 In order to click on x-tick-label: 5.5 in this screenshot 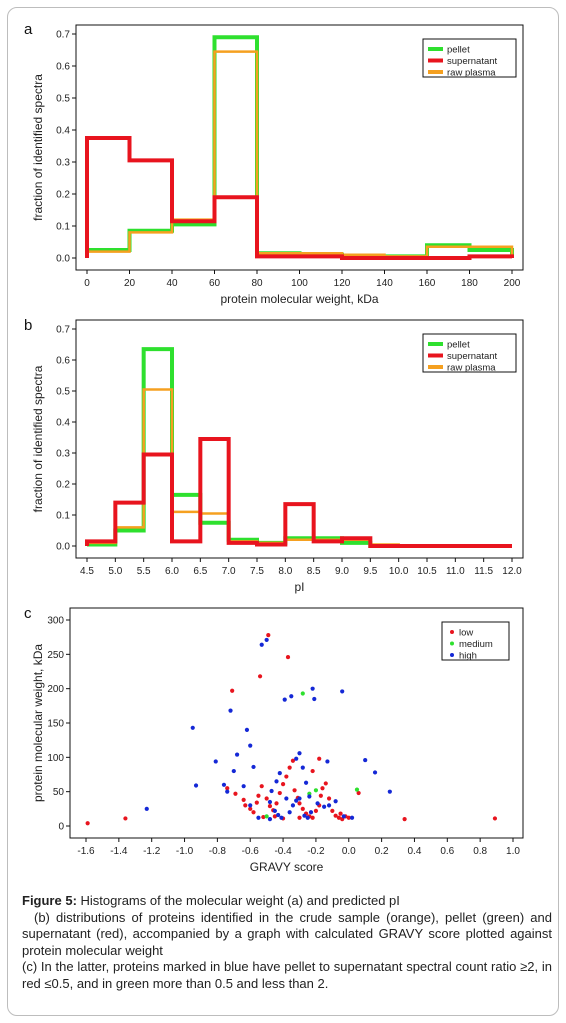, I will do `click(144, 571)`.